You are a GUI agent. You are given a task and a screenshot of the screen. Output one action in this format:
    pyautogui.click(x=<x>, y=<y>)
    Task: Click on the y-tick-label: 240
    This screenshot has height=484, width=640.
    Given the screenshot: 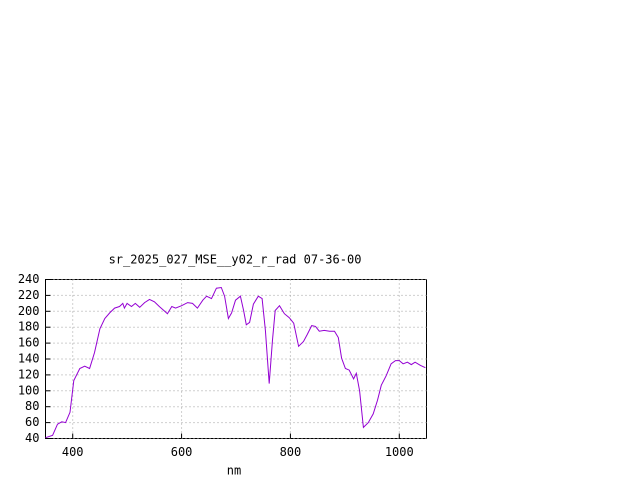 What is the action you would take?
    pyautogui.click(x=29, y=279)
    